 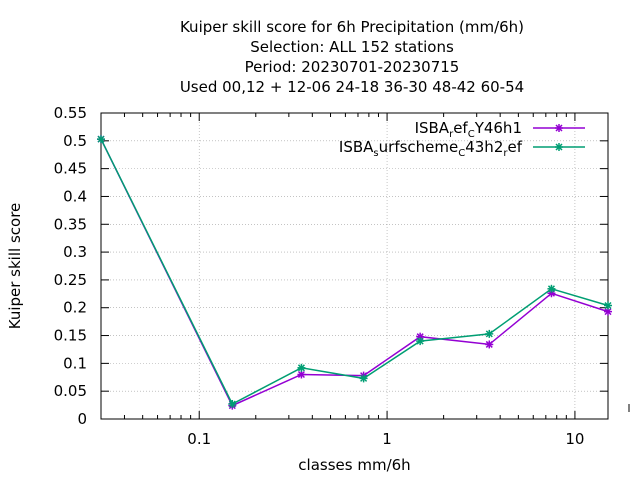 I want to click on y-tick-label: 0.25, so click(x=70, y=280).